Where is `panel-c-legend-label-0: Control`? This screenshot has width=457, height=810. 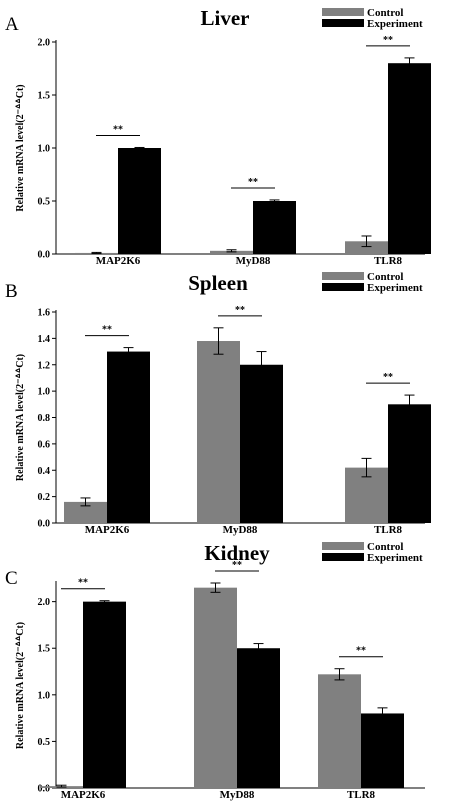
panel-c-legend-label-0: Control is located at coordinates (385, 547).